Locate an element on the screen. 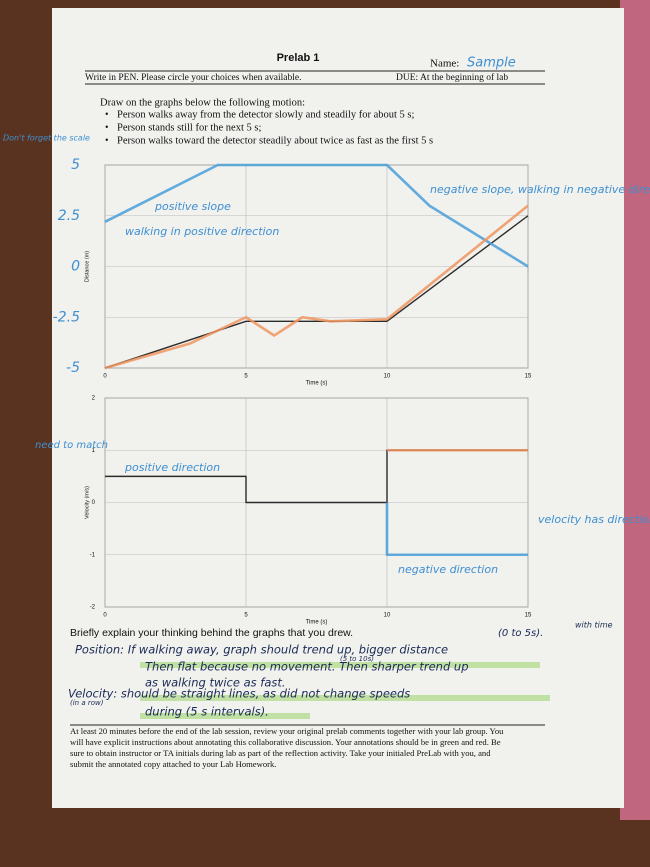 The image size is (650, 867). y-tick-label: 2.5 is located at coordinates (69, 216).